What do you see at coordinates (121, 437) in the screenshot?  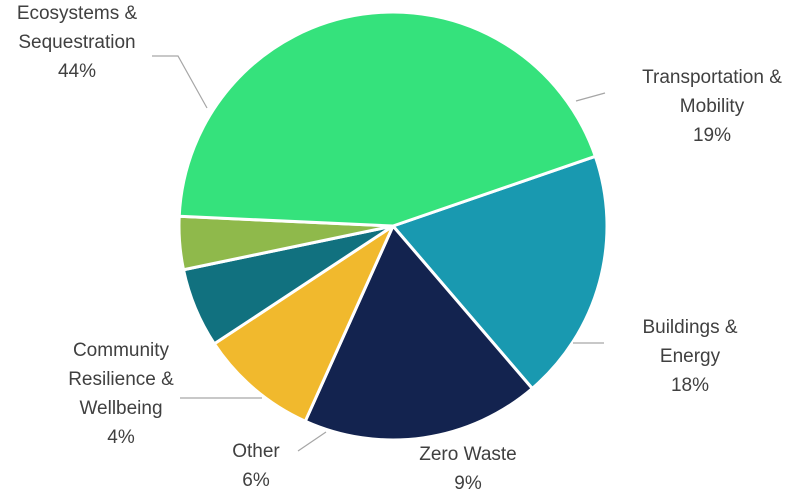 I see `slice-value-label: 4%` at bounding box center [121, 437].